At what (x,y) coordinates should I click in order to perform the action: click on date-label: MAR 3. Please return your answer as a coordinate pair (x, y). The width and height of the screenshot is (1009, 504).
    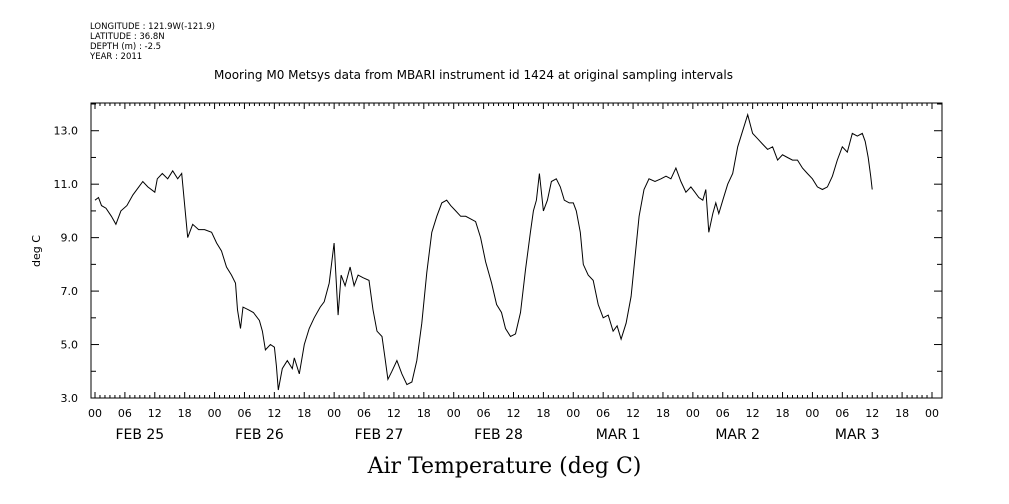
    Looking at the image, I should click on (857, 435).